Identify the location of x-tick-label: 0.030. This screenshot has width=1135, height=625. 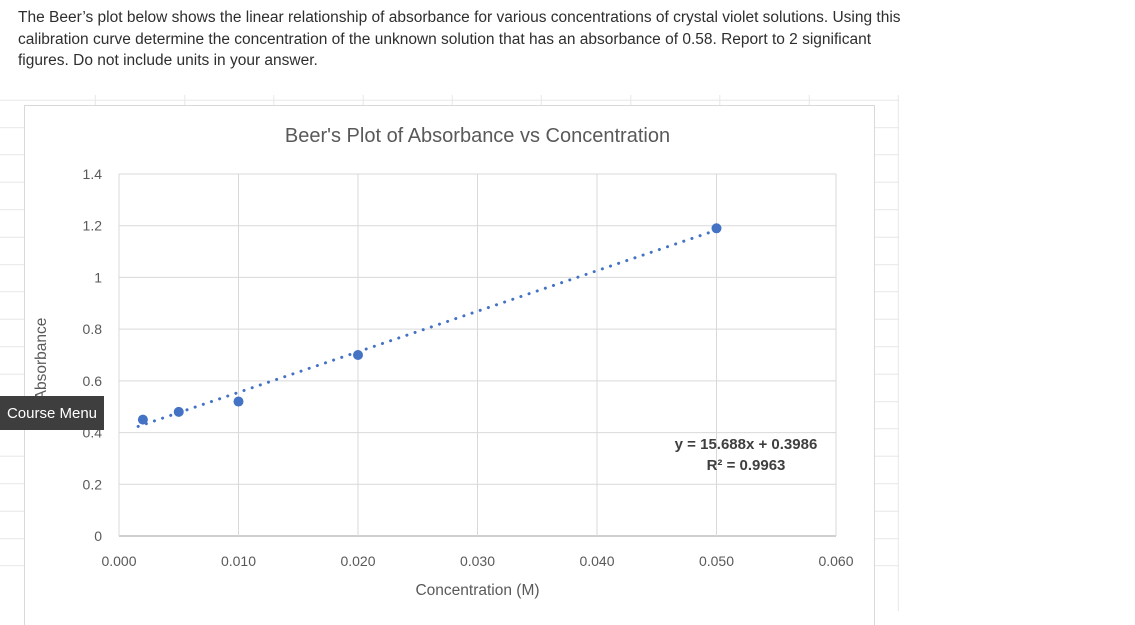
(477, 561).